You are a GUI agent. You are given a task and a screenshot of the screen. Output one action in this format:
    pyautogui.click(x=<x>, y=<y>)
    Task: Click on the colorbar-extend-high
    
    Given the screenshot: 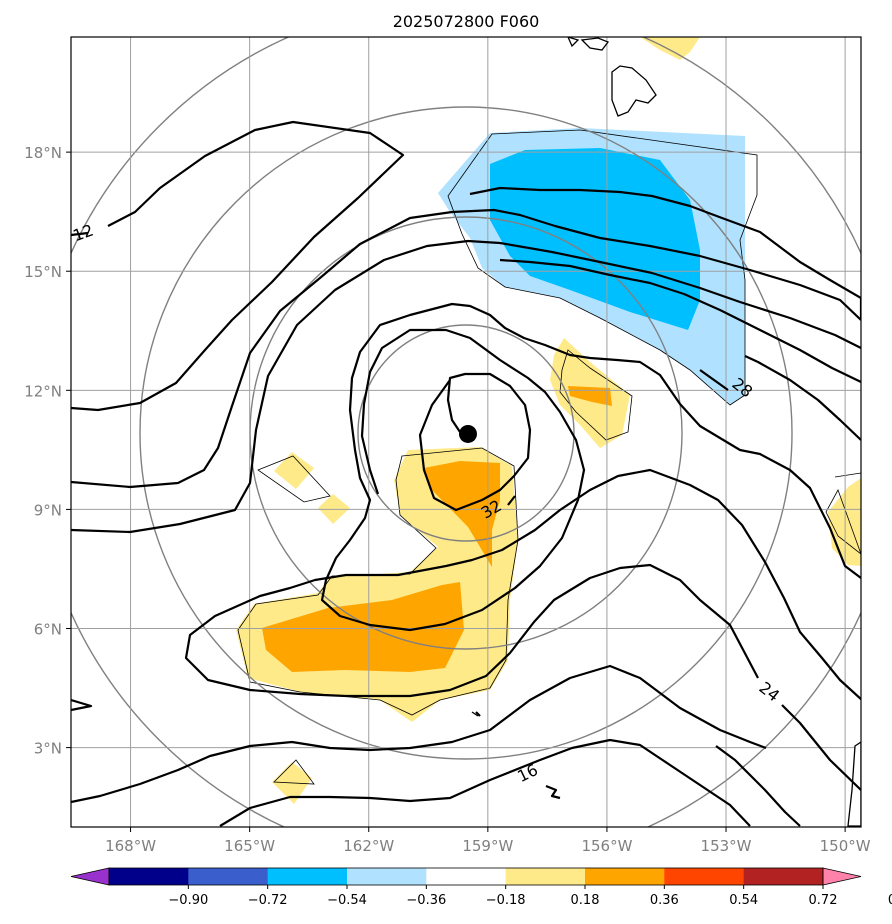 What is the action you would take?
    pyautogui.click(x=842, y=876)
    